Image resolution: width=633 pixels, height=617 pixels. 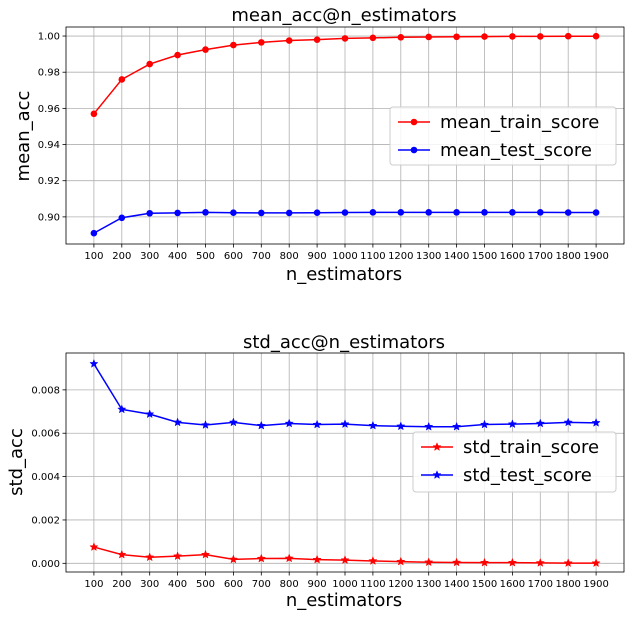 What do you see at coordinates (149, 584) in the screenshot?
I see `x-tick-label: 300` at bounding box center [149, 584].